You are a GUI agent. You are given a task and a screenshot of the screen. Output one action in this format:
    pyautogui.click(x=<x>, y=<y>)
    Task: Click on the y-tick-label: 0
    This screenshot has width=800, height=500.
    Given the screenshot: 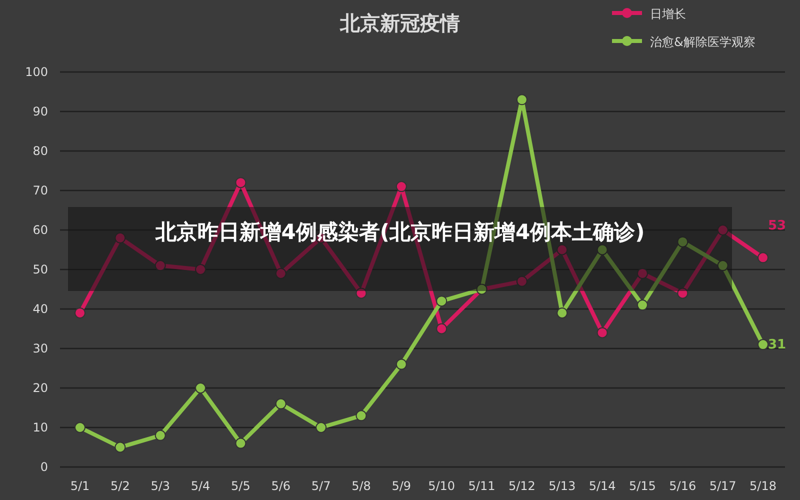 What is the action you would take?
    pyautogui.click(x=44, y=467)
    